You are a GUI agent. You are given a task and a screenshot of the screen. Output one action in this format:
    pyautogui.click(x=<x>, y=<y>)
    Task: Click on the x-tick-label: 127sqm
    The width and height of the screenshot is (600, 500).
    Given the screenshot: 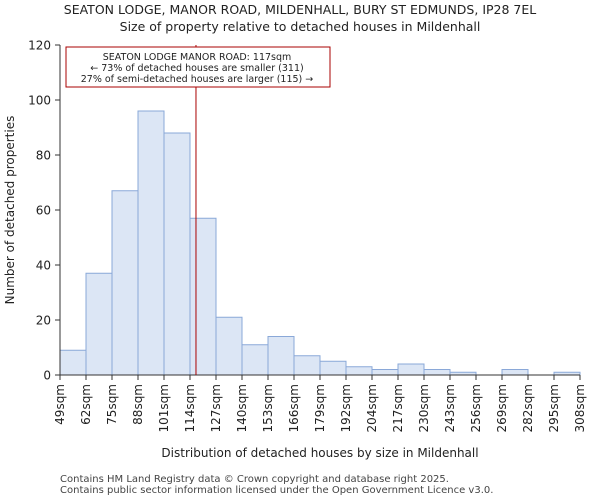 What is the action you would take?
    pyautogui.click(x=216, y=408)
    